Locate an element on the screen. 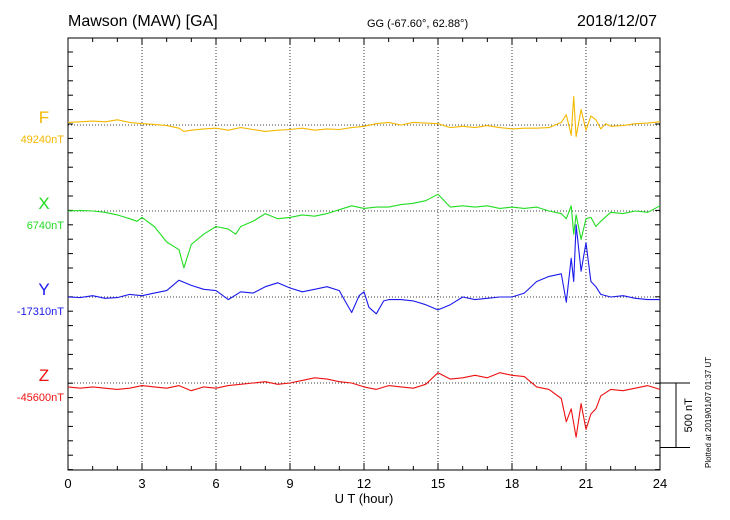 The height and width of the screenshot is (520, 730). series-baseline-label-z: -45600nT is located at coordinates (40, 398).